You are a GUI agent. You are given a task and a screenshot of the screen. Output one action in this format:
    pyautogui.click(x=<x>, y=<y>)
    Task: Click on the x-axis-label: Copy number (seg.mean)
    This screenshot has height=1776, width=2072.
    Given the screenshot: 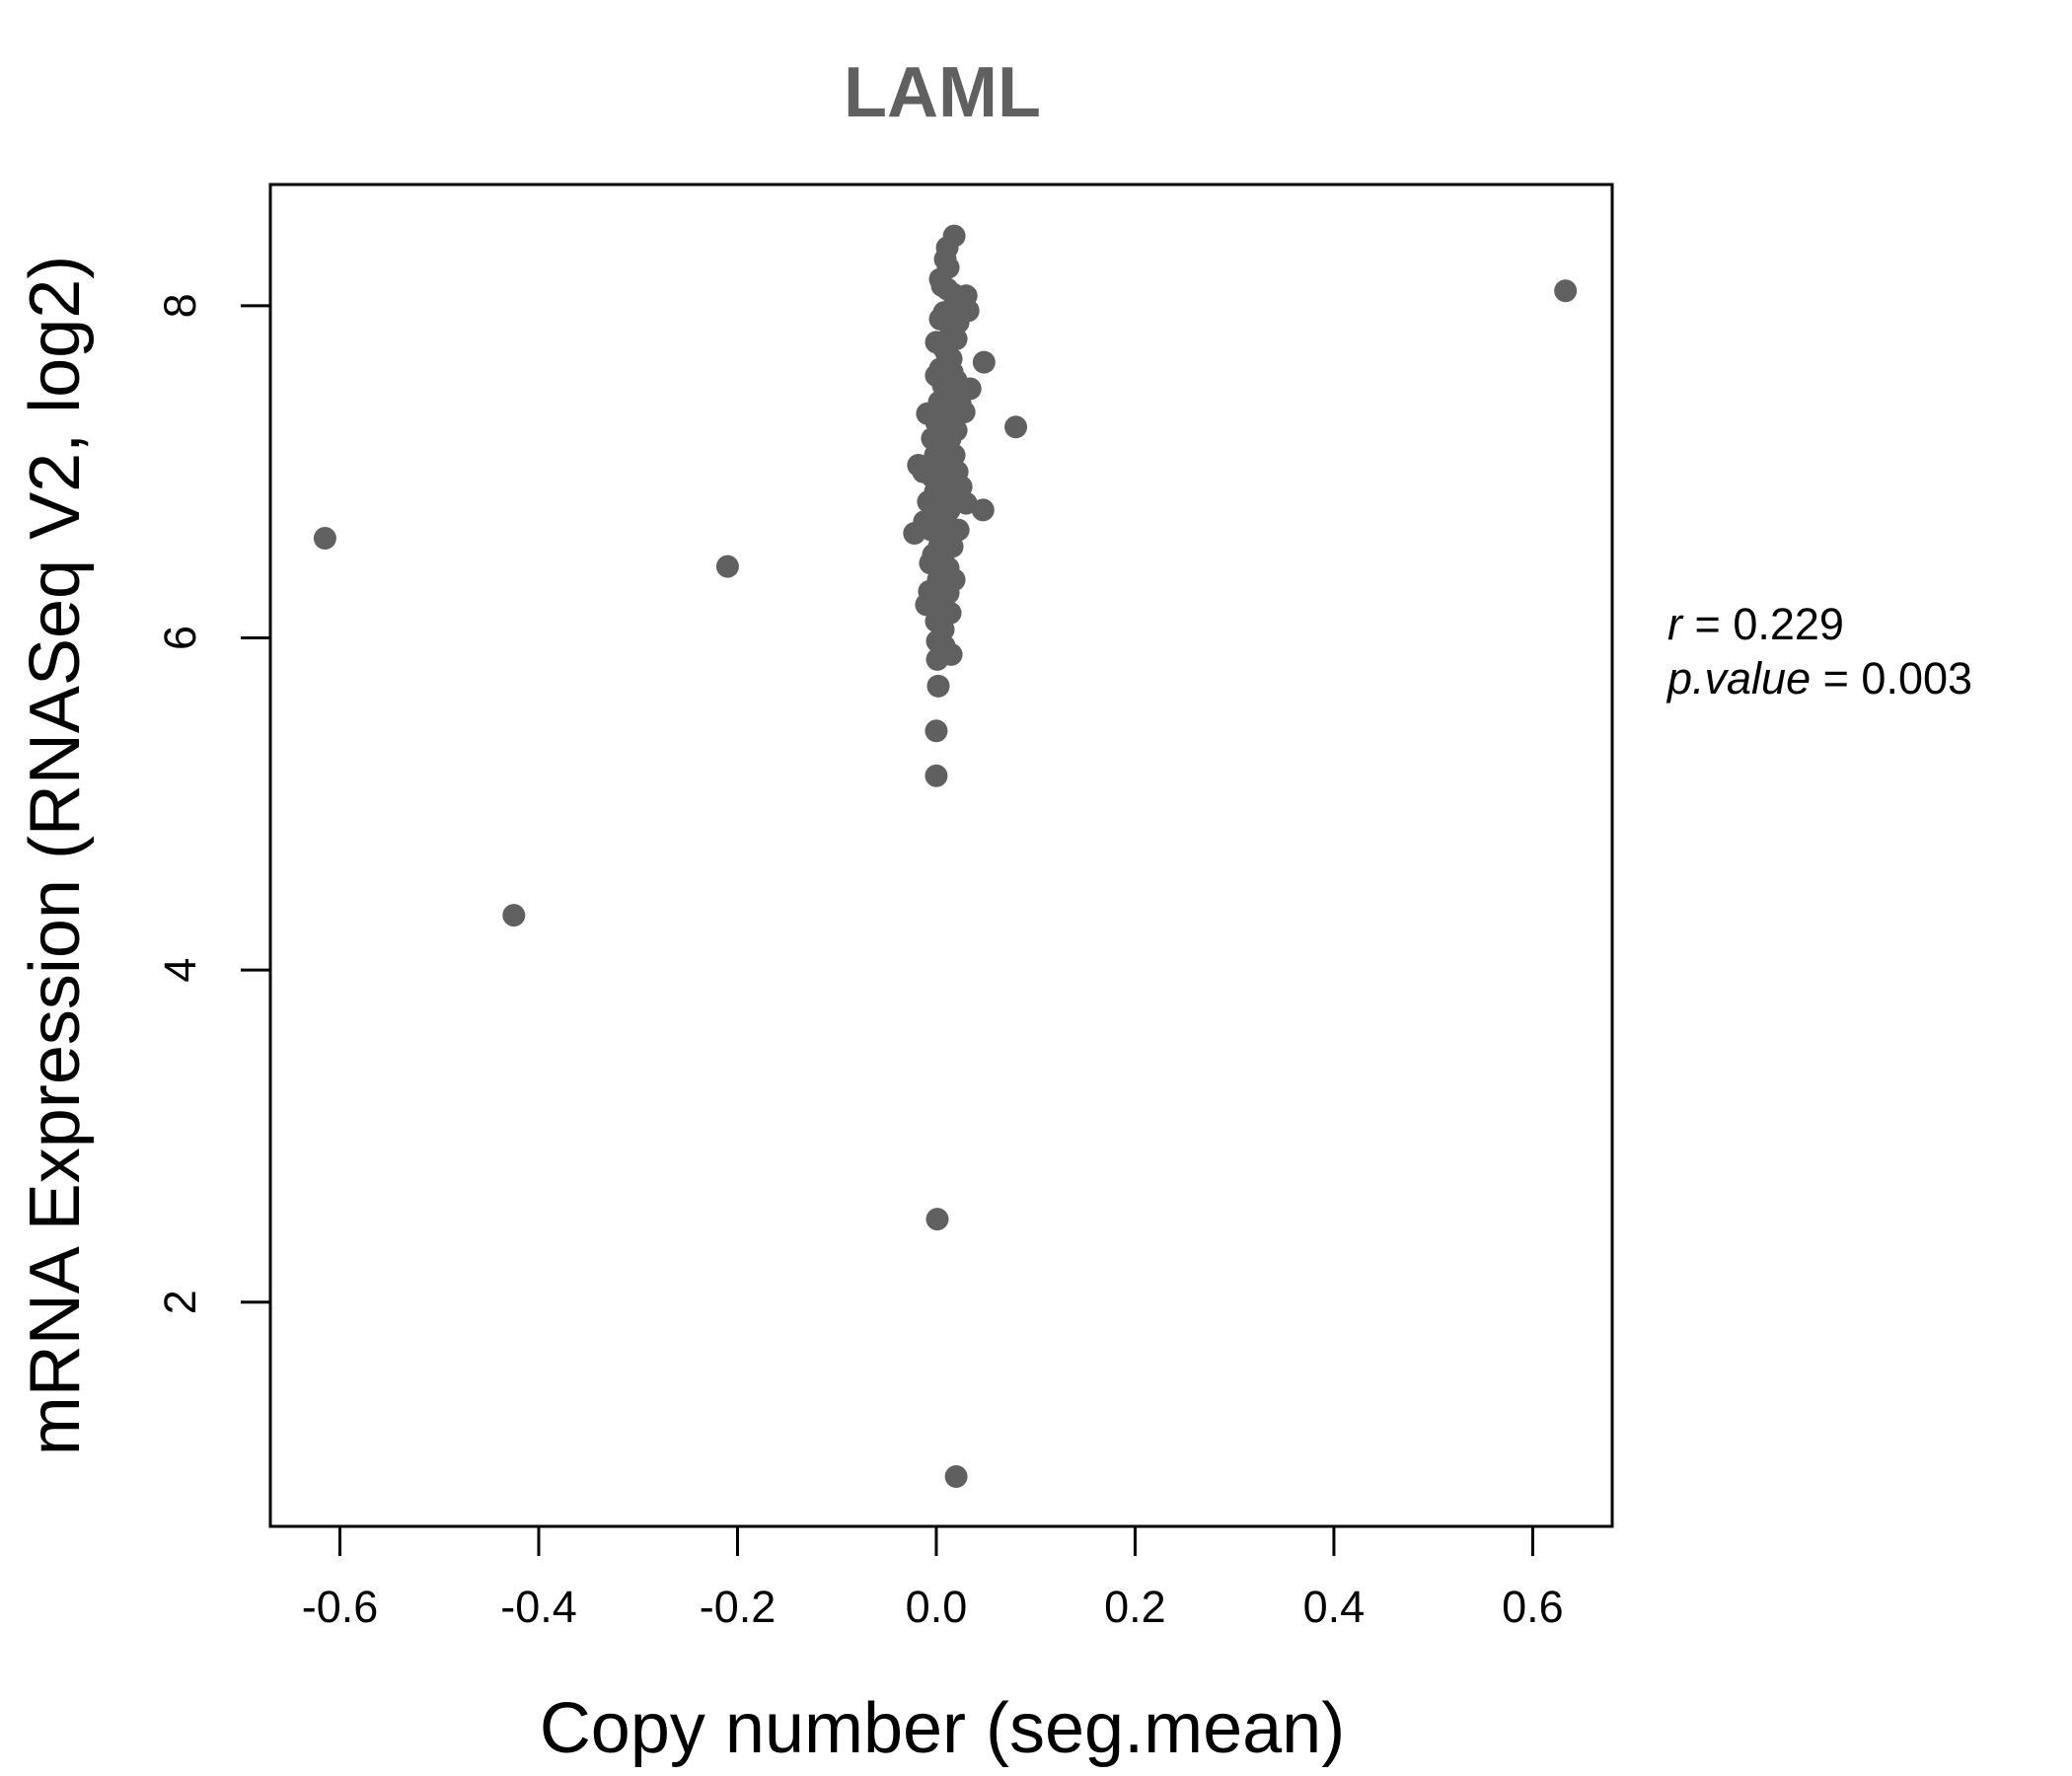 What is the action you would take?
    pyautogui.click(x=943, y=1729)
    